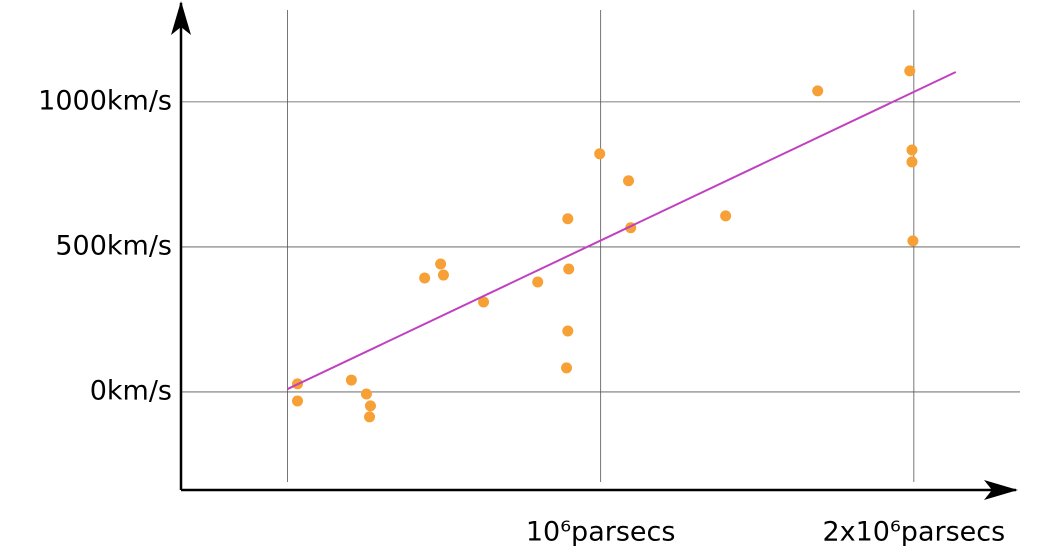  I want to click on x-tick-label: 10⁶parsecs, so click(601, 532).